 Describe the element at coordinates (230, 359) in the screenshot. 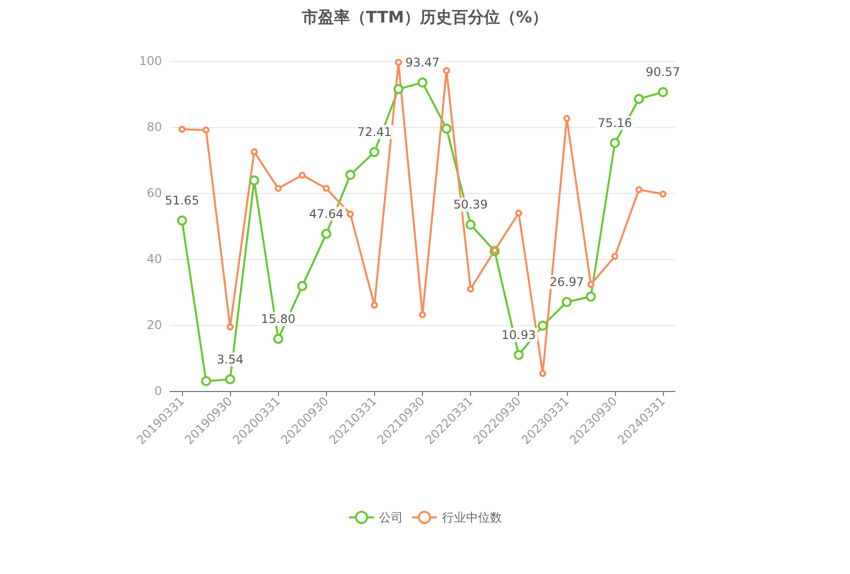

I see `data-label: 3.54` at that location.